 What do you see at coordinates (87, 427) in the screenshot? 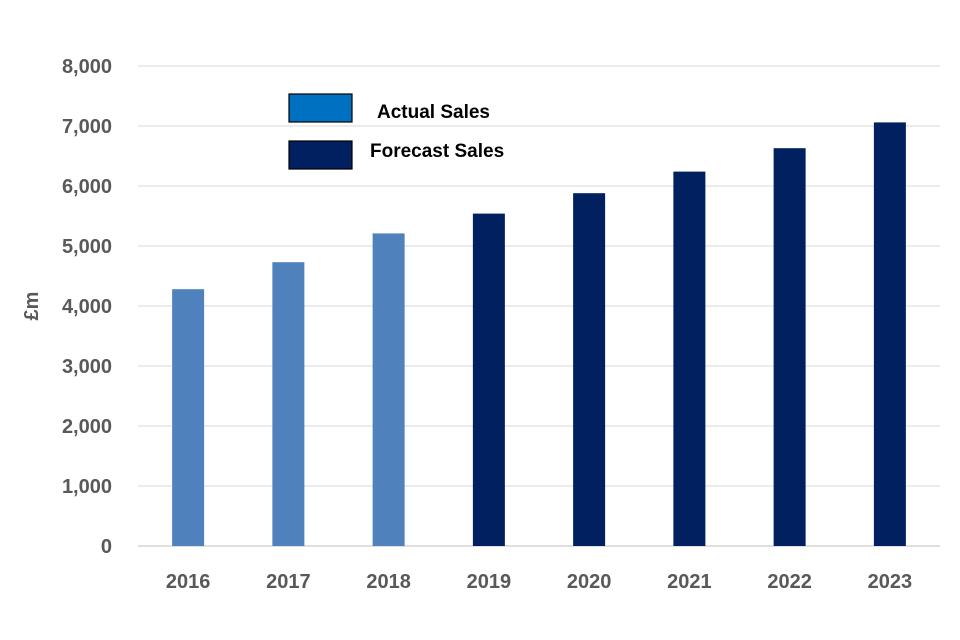
I see `y-tick-label: 2,000` at bounding box center [87, 427].